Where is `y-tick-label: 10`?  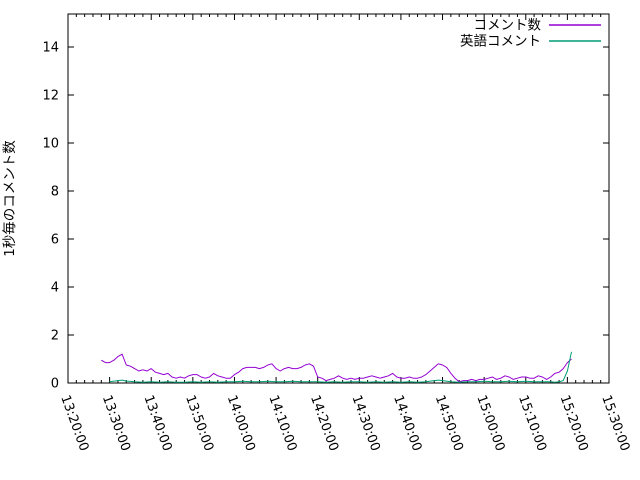
y-tick-label: 10 is located at coordinates (50, 144).